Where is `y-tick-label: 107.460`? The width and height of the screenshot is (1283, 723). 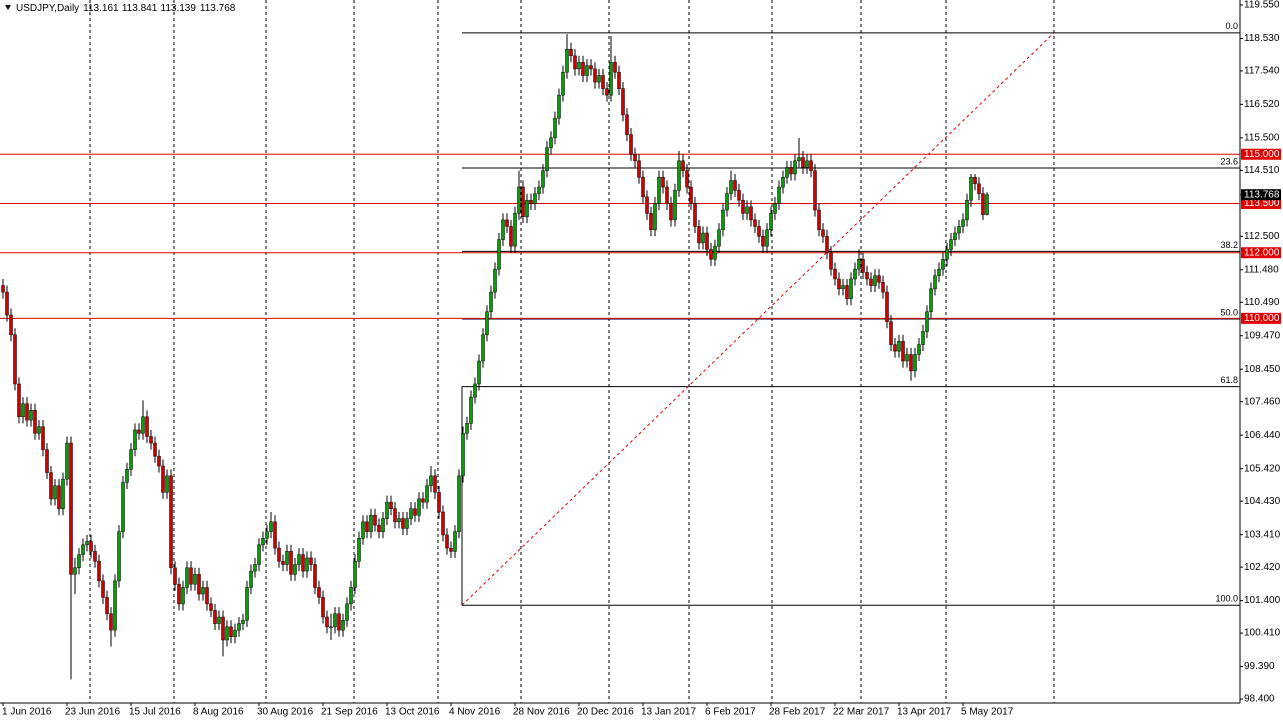 y-tick-label: 107.460 is located at coordinates (1262, 401).